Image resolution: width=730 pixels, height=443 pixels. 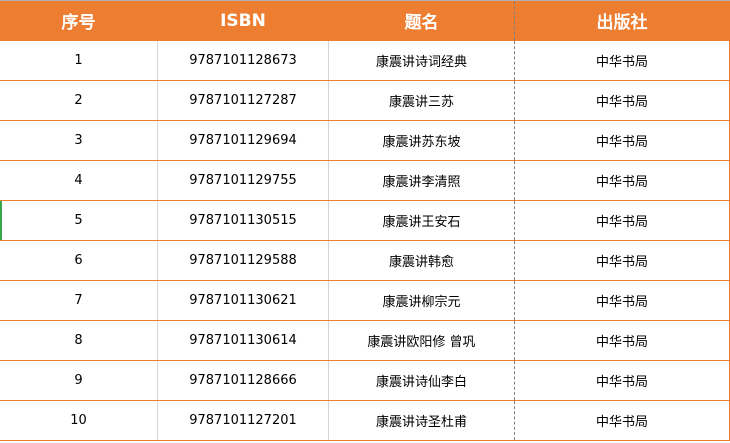 I want to click on cell-index: 10, so click(x=79, y=420).